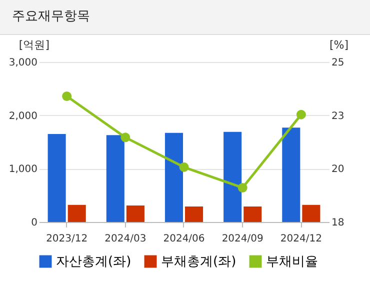 The image size is (370, 285). I want to click on y-tick-label: 0, so click(34, 223).